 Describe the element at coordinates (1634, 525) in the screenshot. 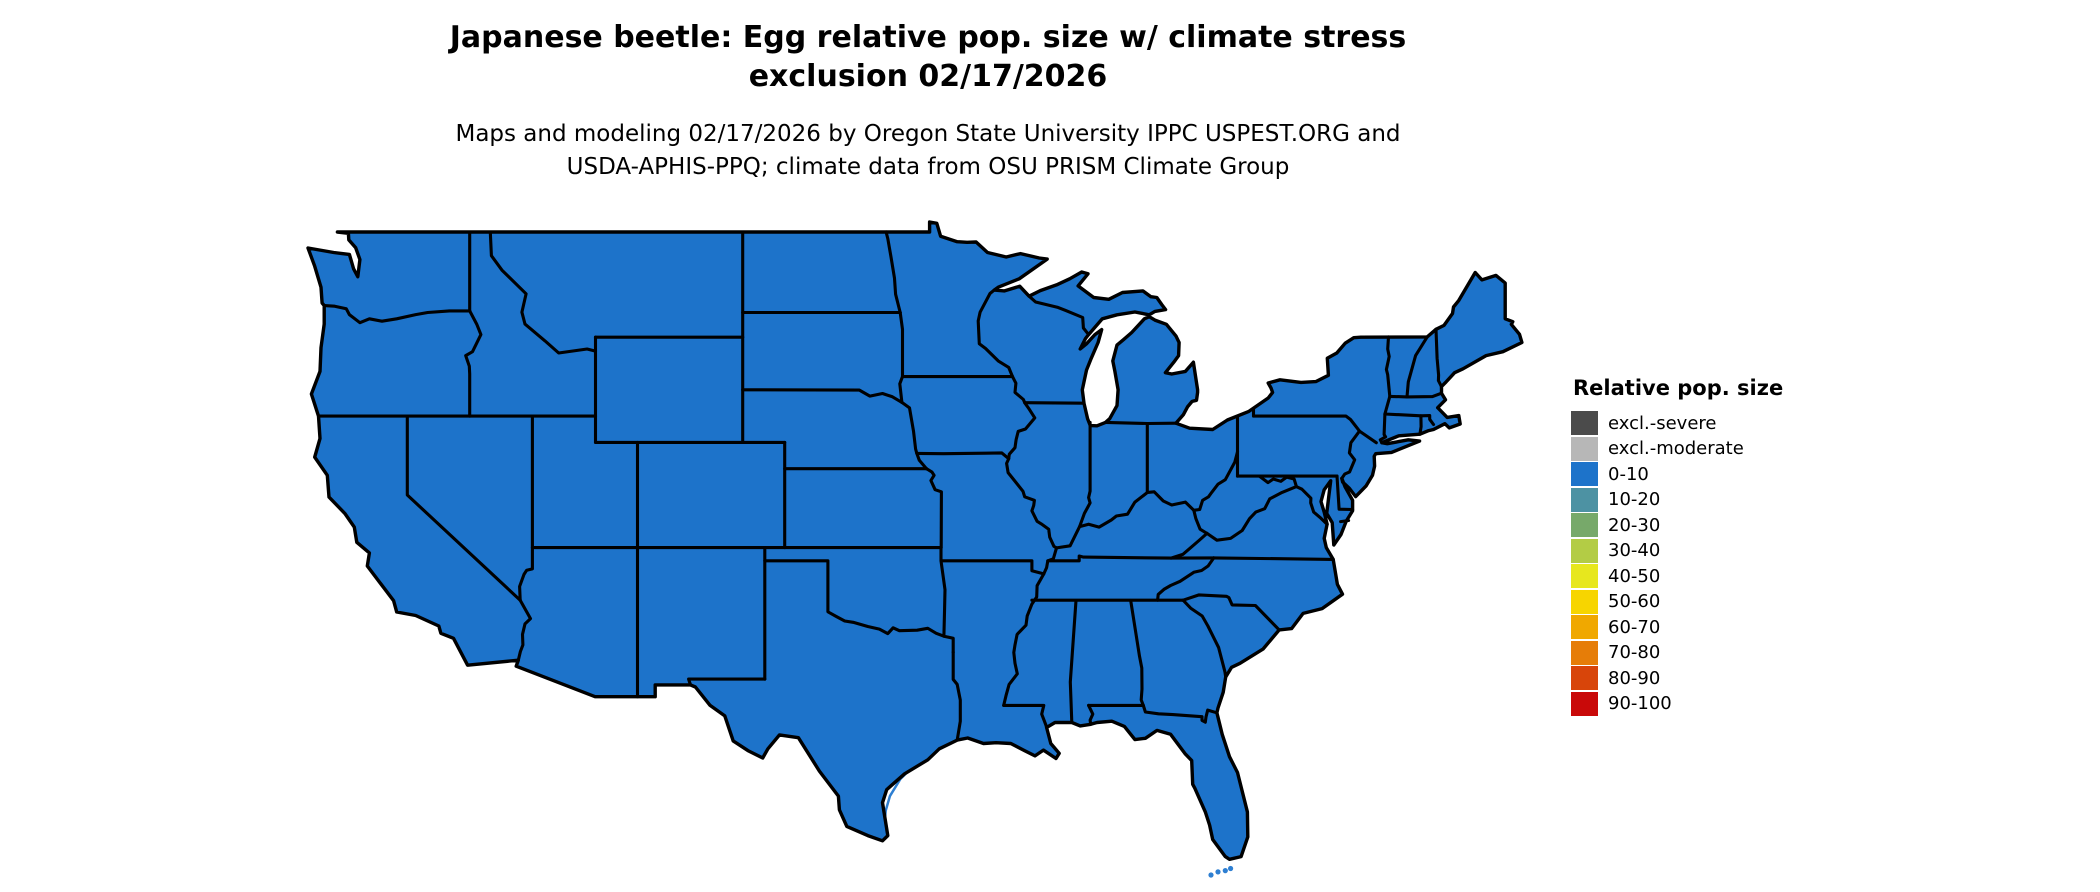

I see `legend-label: 20-30` at that location.